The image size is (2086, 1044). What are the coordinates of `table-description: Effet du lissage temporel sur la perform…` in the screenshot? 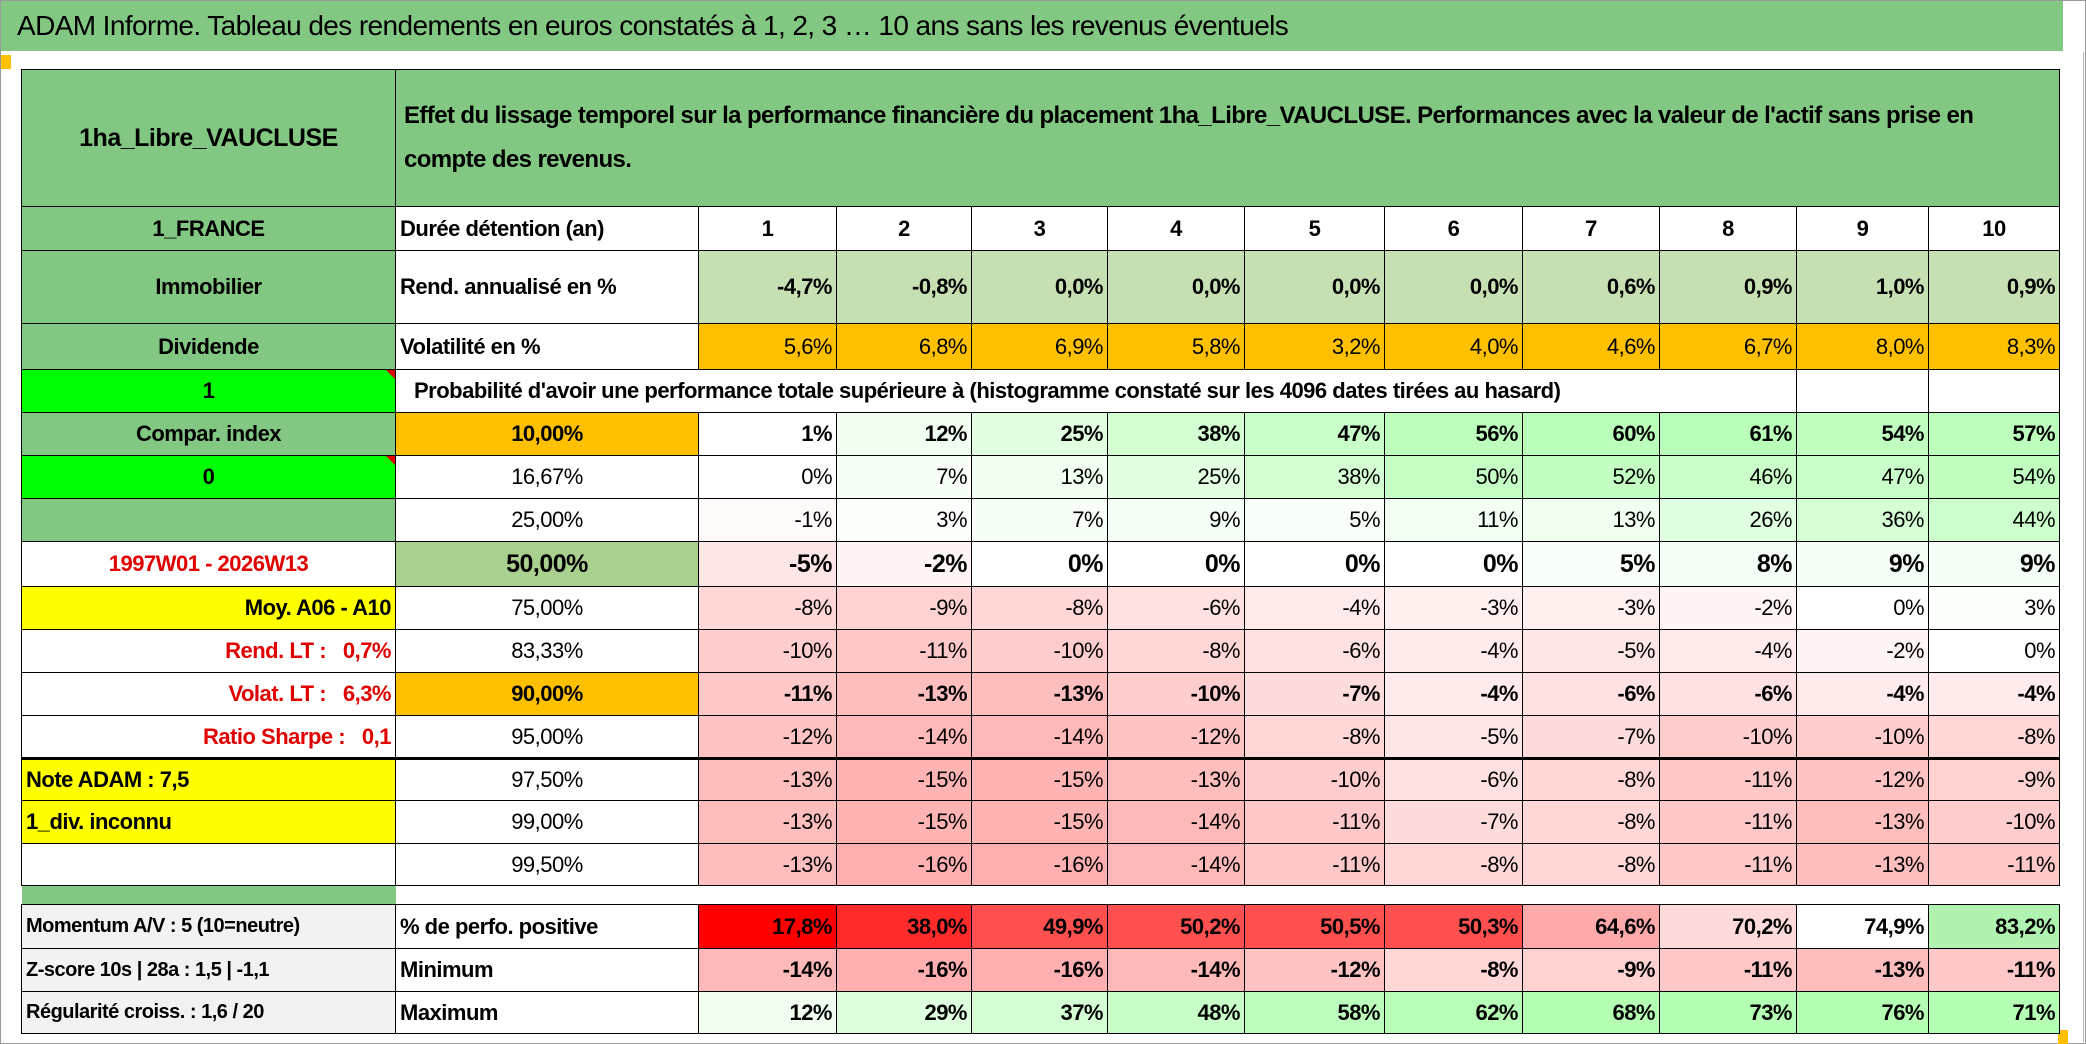 It's located at (1227, 138).